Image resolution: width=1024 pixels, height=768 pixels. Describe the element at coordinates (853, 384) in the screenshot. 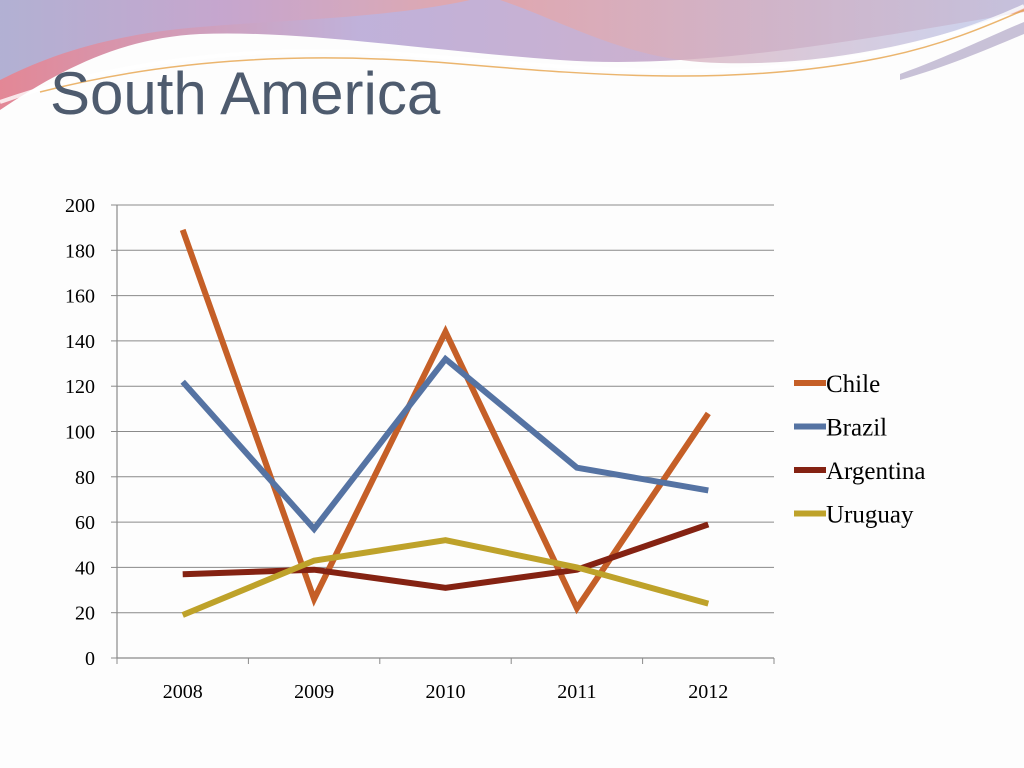

I see `legend-label-chile: Chile` at that location.